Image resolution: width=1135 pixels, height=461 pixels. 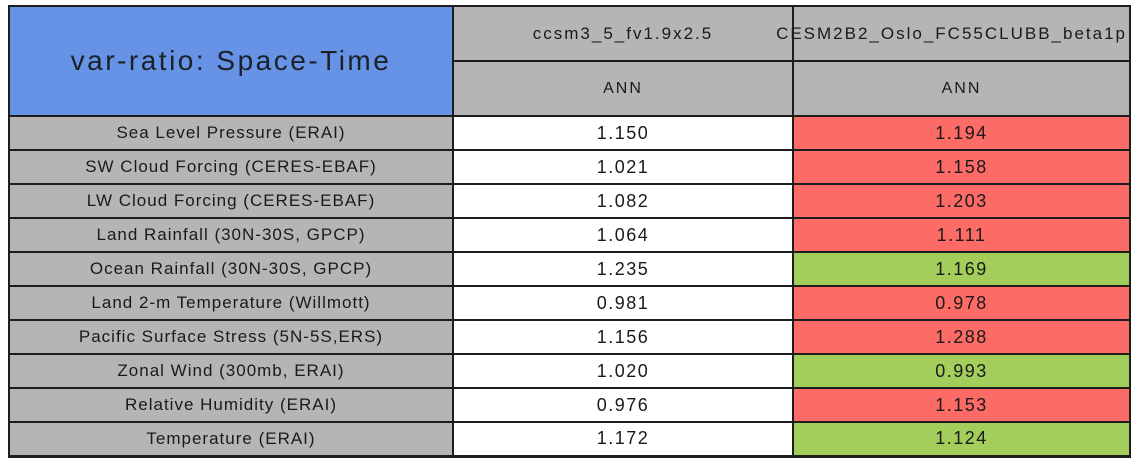 I want to click on table-row: Zonal Wind (300mb, ERAI) 1.020 0.993, so click(x=569, y=371).